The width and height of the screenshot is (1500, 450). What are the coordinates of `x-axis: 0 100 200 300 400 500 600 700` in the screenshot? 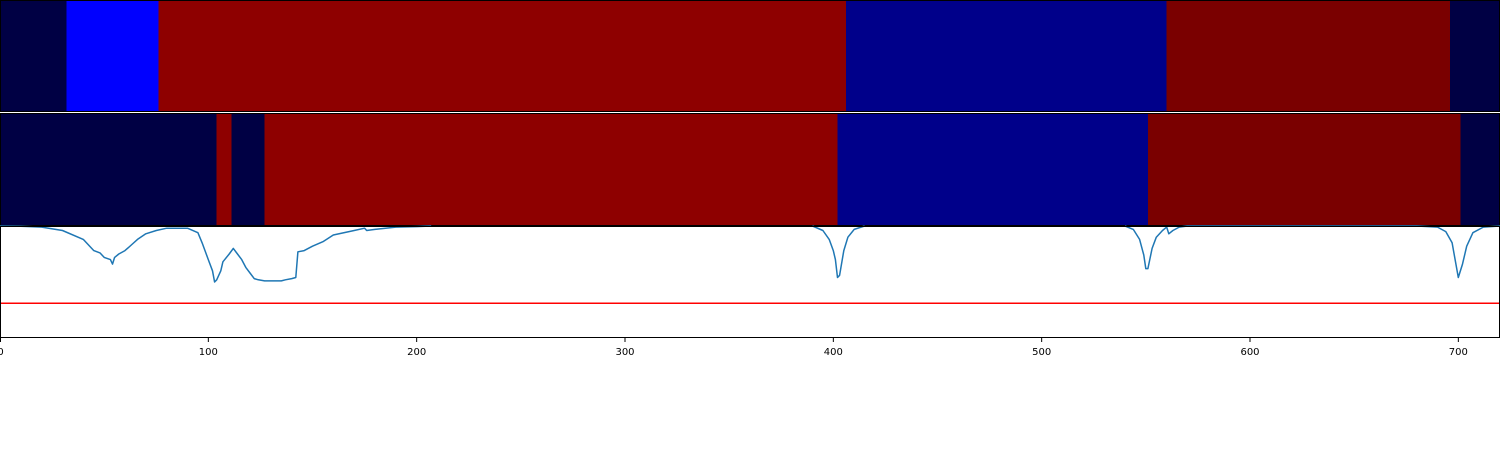 It's located at (734, 348).